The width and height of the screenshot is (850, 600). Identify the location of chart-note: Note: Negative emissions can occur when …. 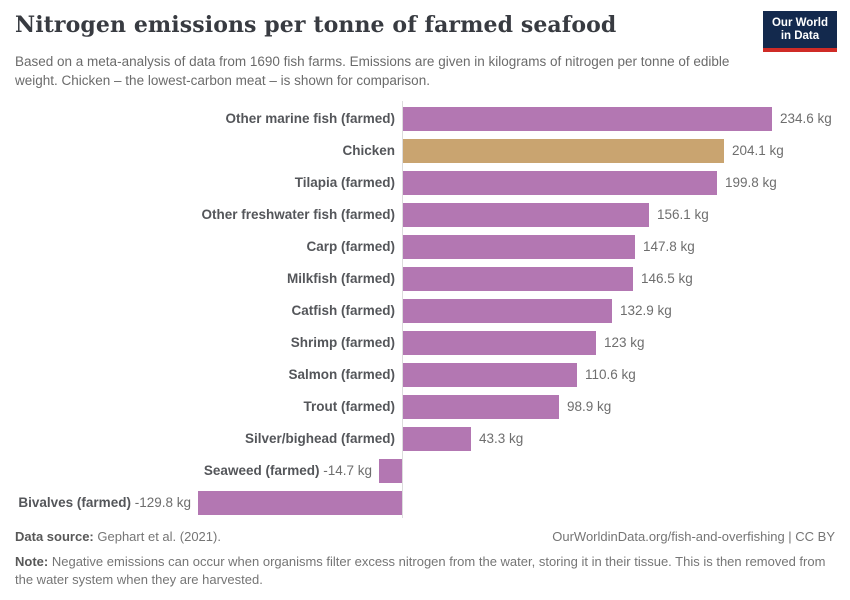
(421, 571).